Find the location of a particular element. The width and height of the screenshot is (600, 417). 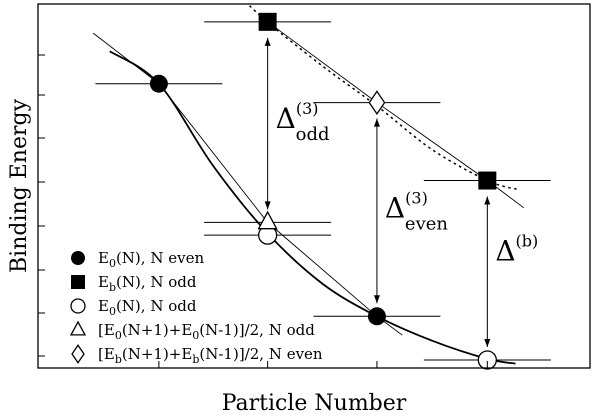

gap-label: Δ(3) even is located at coordinates (416, 211).